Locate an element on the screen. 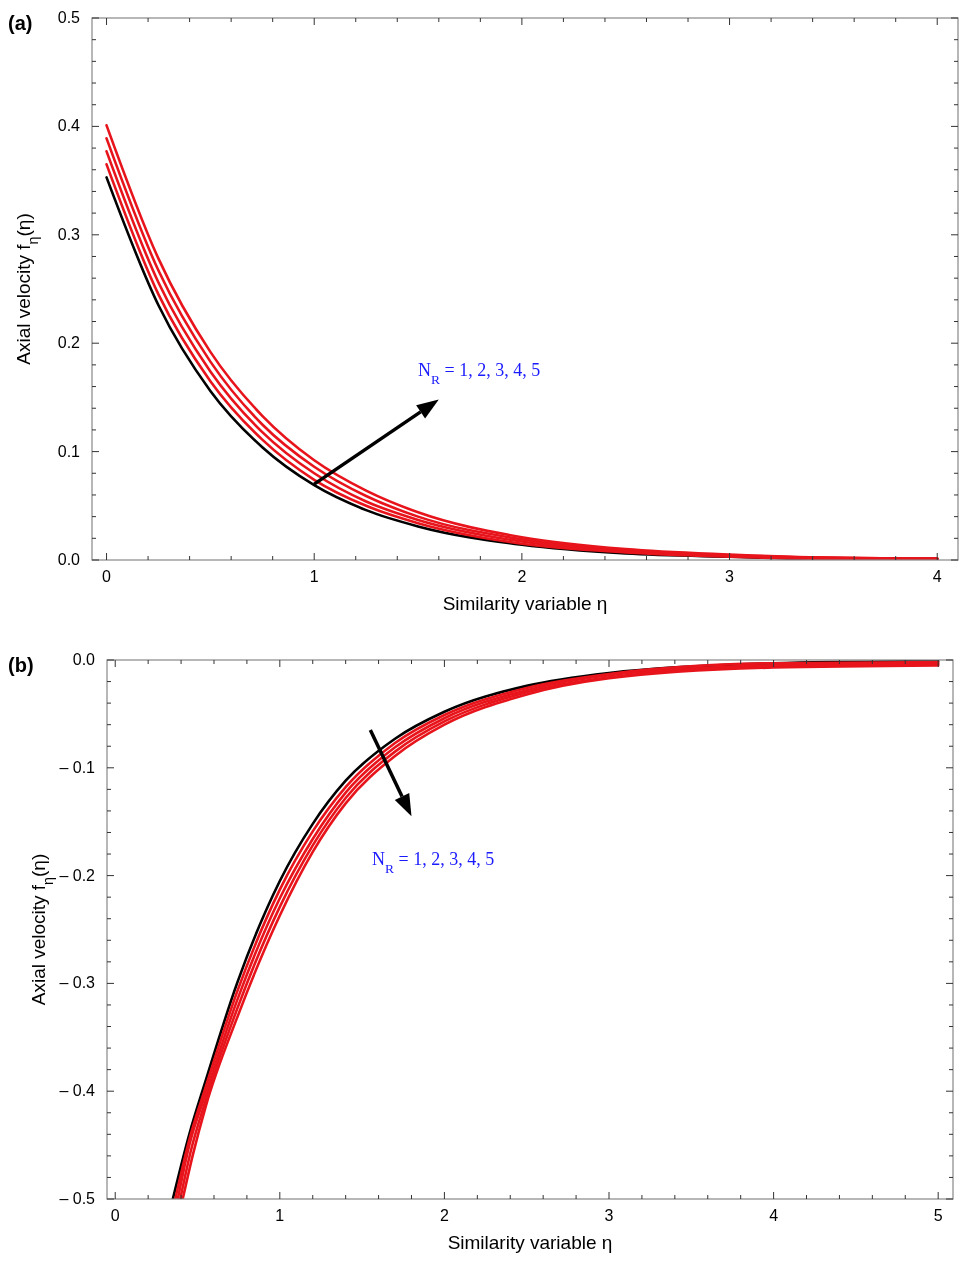 The width and height of the screenshot is (970, 1262). y-tick-label: 0.3 is located at coordinates (69, 234).